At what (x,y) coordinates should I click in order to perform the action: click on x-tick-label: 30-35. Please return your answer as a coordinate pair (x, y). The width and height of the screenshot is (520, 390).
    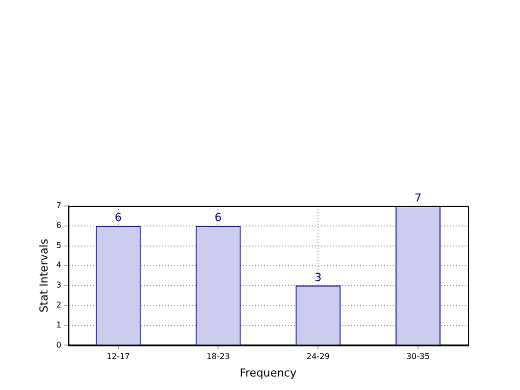
    Looking at the image, I should click on (418, 357).